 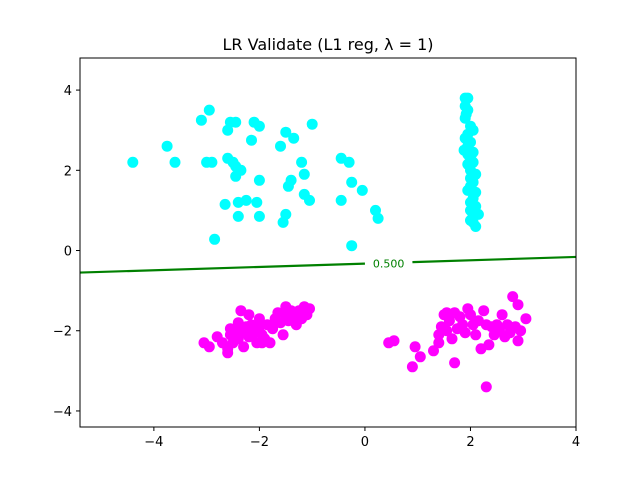 What do you see at coordinates (365, 442) in the screenshot?
I see `x-tick-label: 0` at bounding box center [365, 442].